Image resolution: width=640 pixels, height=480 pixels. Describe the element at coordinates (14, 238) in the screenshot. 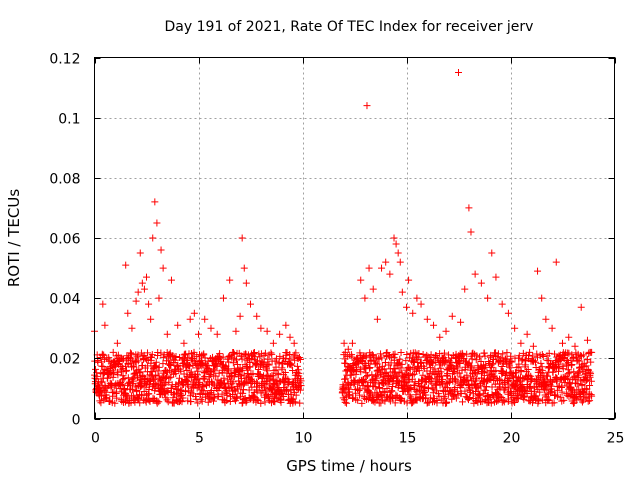

I see `y-axis-label: ROTI / TECUs` at that location.